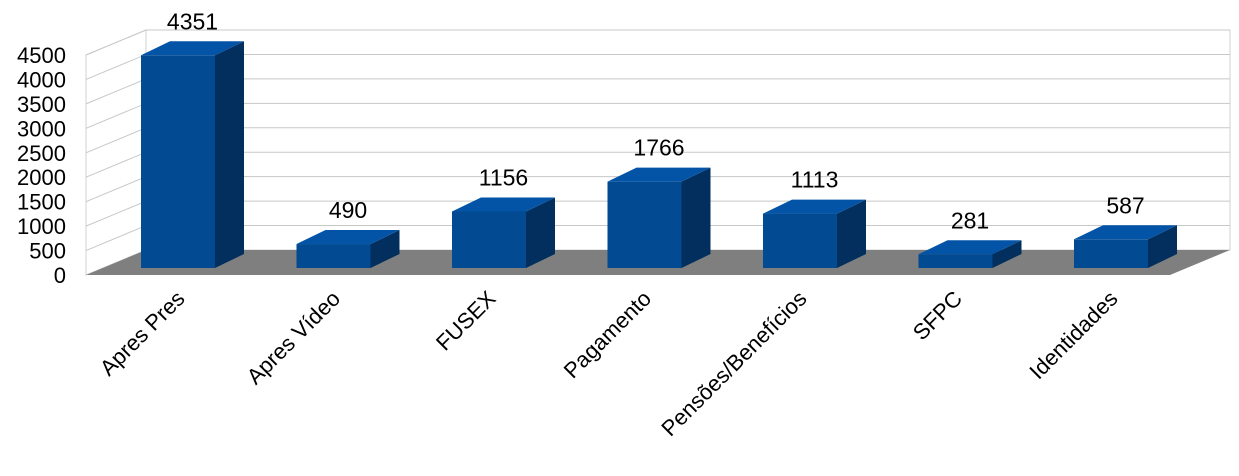 This screenshot has width=1239, height=476. What do you see at coordinates (41, 202) in the screenshot?
I see `y-tick-label: 1500` at bounding box center [41, 202].